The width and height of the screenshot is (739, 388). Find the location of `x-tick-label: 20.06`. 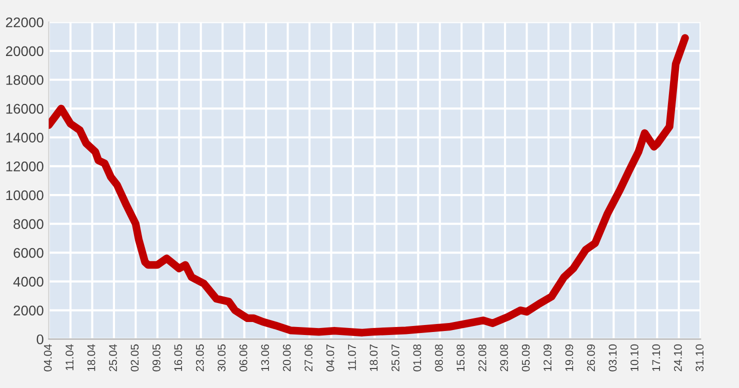

x-tick-label: 20.06 is located at coordinates (286, 358).